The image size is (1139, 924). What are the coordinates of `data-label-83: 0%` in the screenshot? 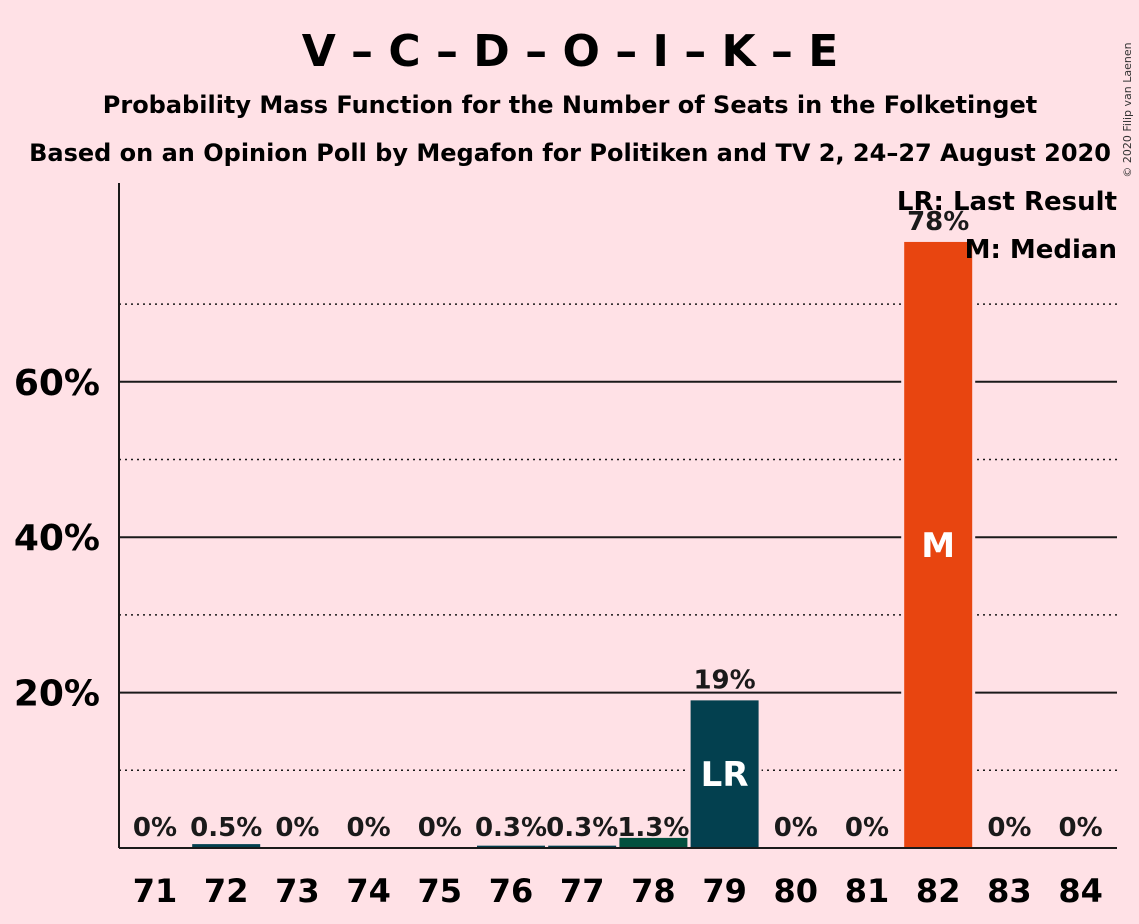 It's located at (1009, 828).